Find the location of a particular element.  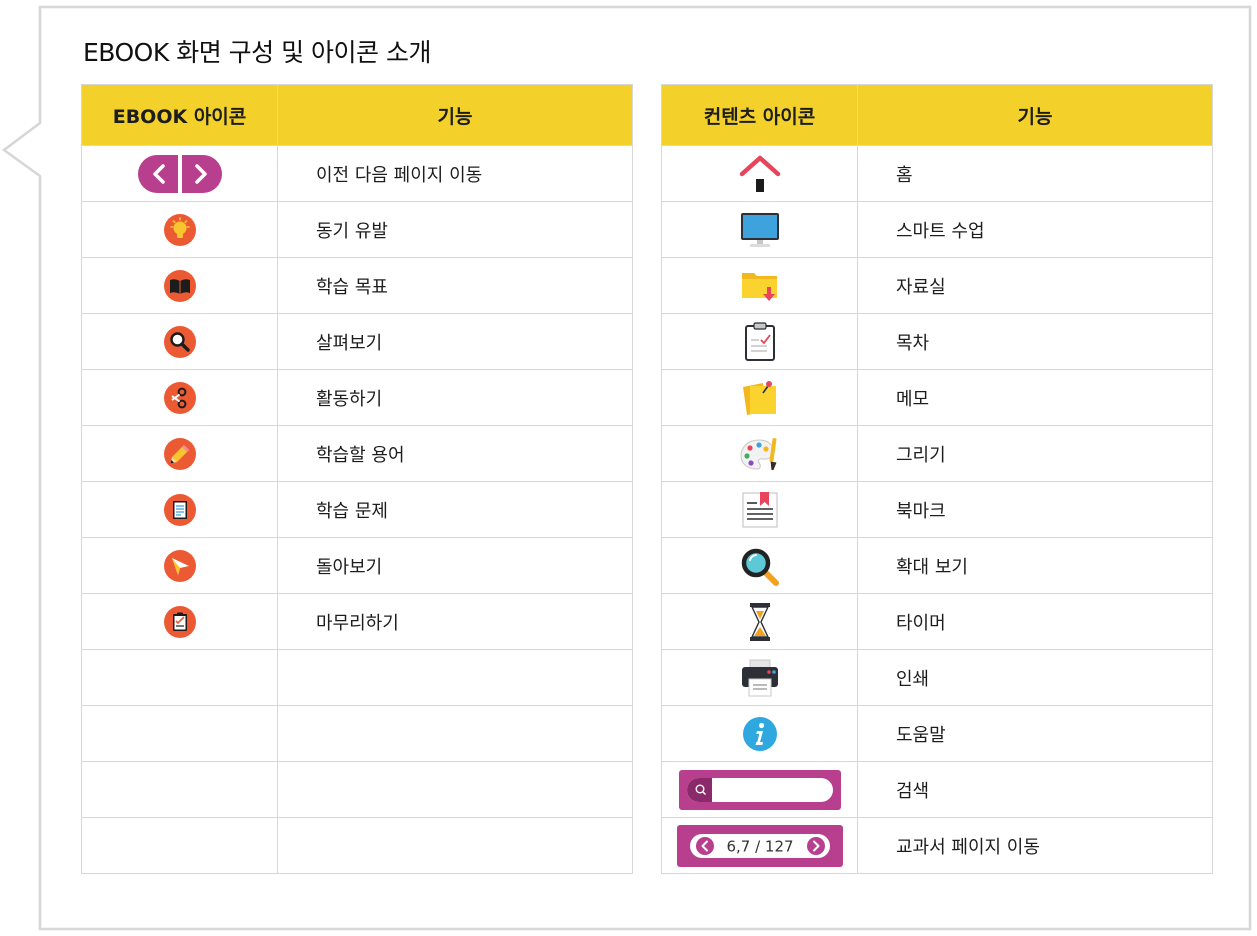

page-navigator-value: 6,7 / 127 is located at coordinates (759, 846).